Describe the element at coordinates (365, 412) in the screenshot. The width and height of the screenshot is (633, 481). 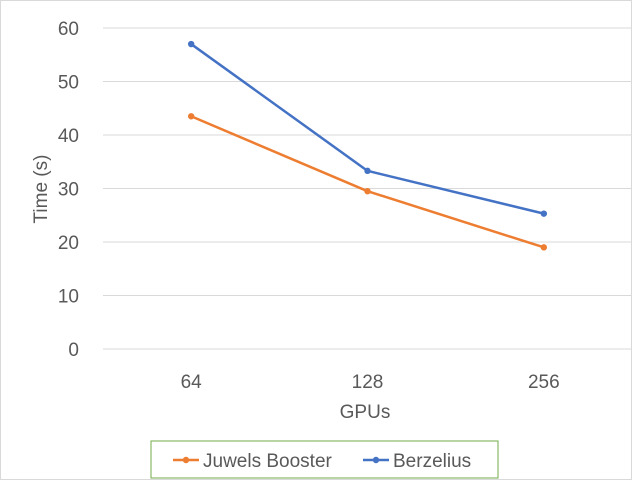
I see `x-axis-title: GPUs` at that location.